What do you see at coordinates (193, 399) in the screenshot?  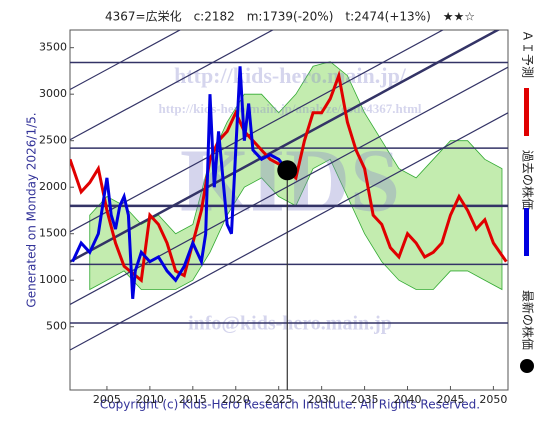 I see `x-tick-label: 2015` at bounding box center [193, 399].